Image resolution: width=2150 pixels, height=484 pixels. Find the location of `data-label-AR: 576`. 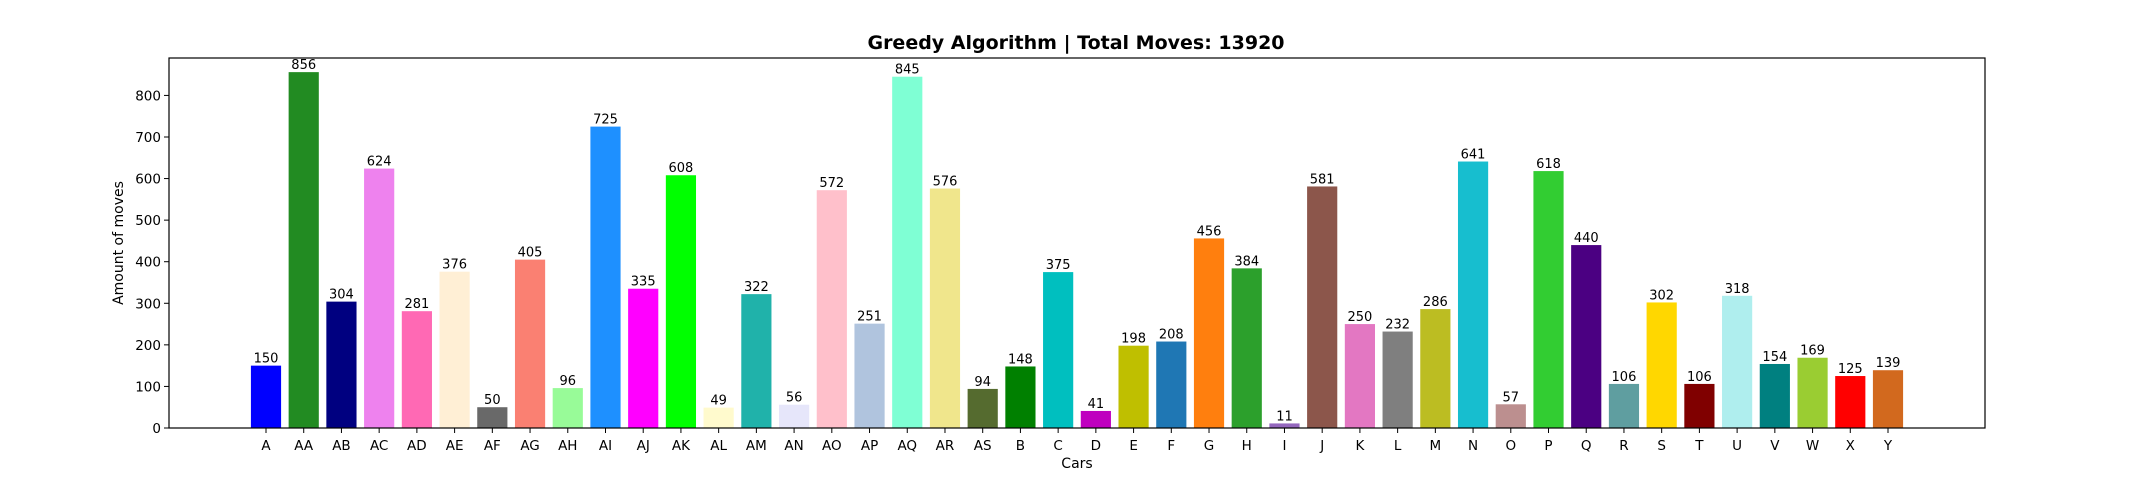

data-label-AR: 576 is located at coordinates (945, 182).